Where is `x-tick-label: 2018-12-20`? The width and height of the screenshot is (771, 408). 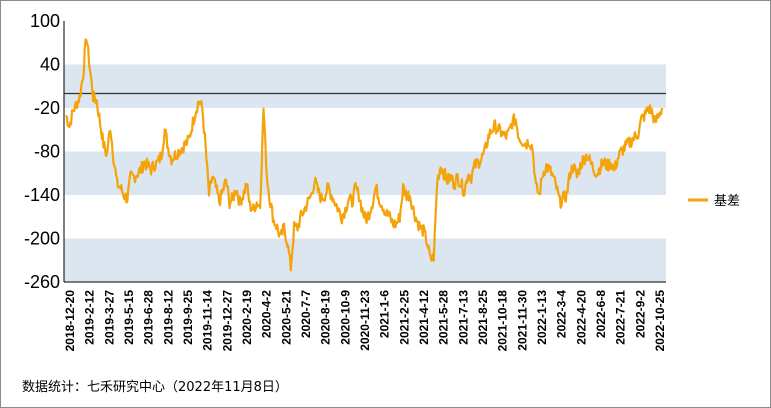
x-tick-label: 2018-12-20 is located at coordinates (70, 321).